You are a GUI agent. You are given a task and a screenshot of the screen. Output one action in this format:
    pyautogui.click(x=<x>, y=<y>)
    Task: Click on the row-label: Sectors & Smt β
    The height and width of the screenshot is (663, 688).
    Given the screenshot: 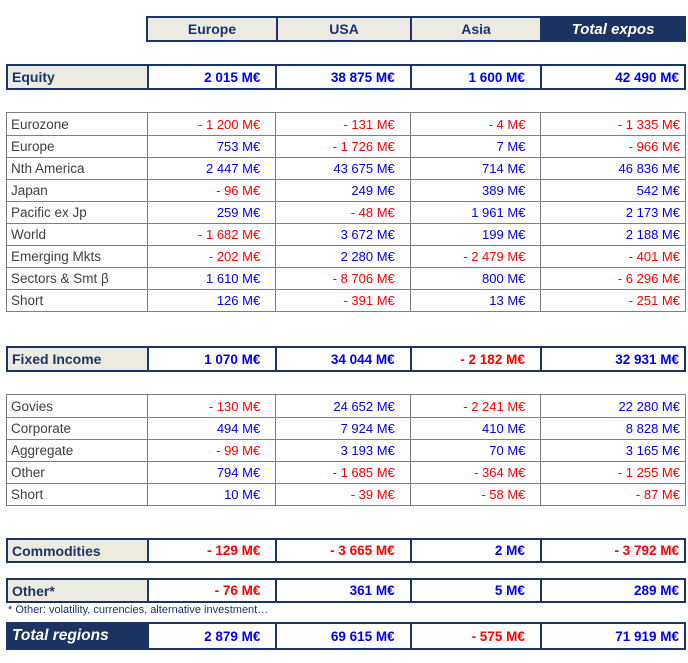 What is the action you would take?
    pyautogui.click(x=60, y=278)
    